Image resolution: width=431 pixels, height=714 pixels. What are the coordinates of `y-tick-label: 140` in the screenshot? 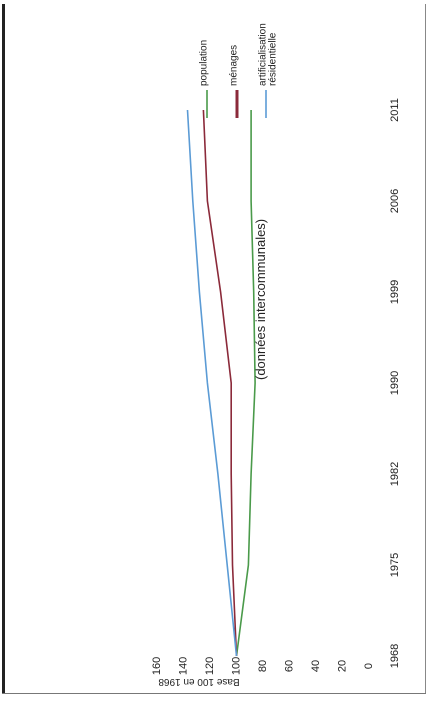 It's located at (183, 666).